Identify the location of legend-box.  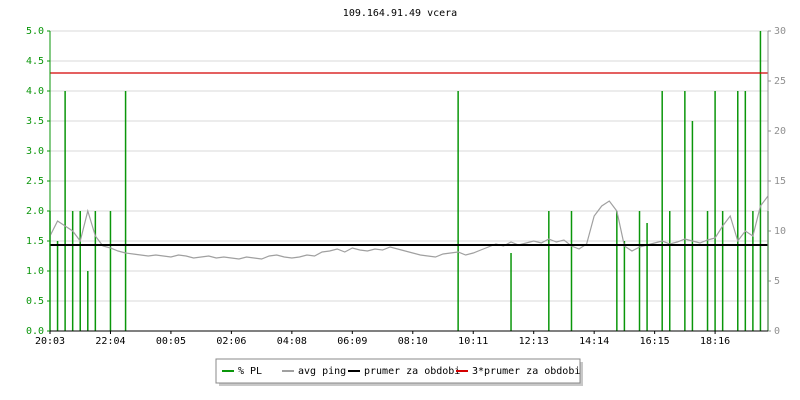
(398, 371).